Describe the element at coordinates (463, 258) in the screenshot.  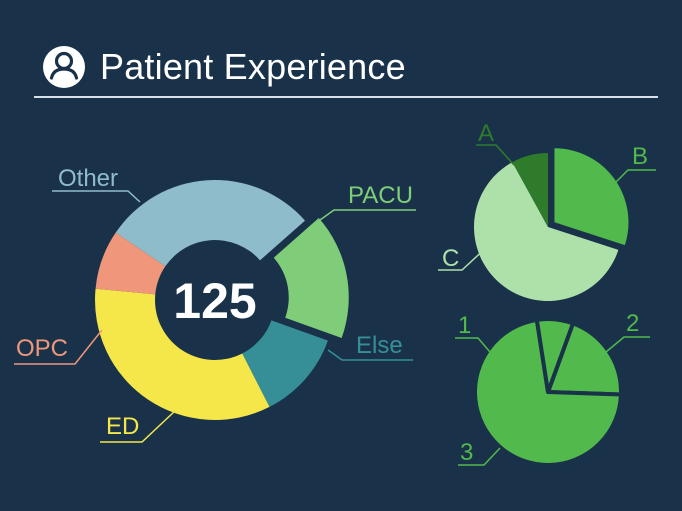
I see `leader-line-c` at that location.